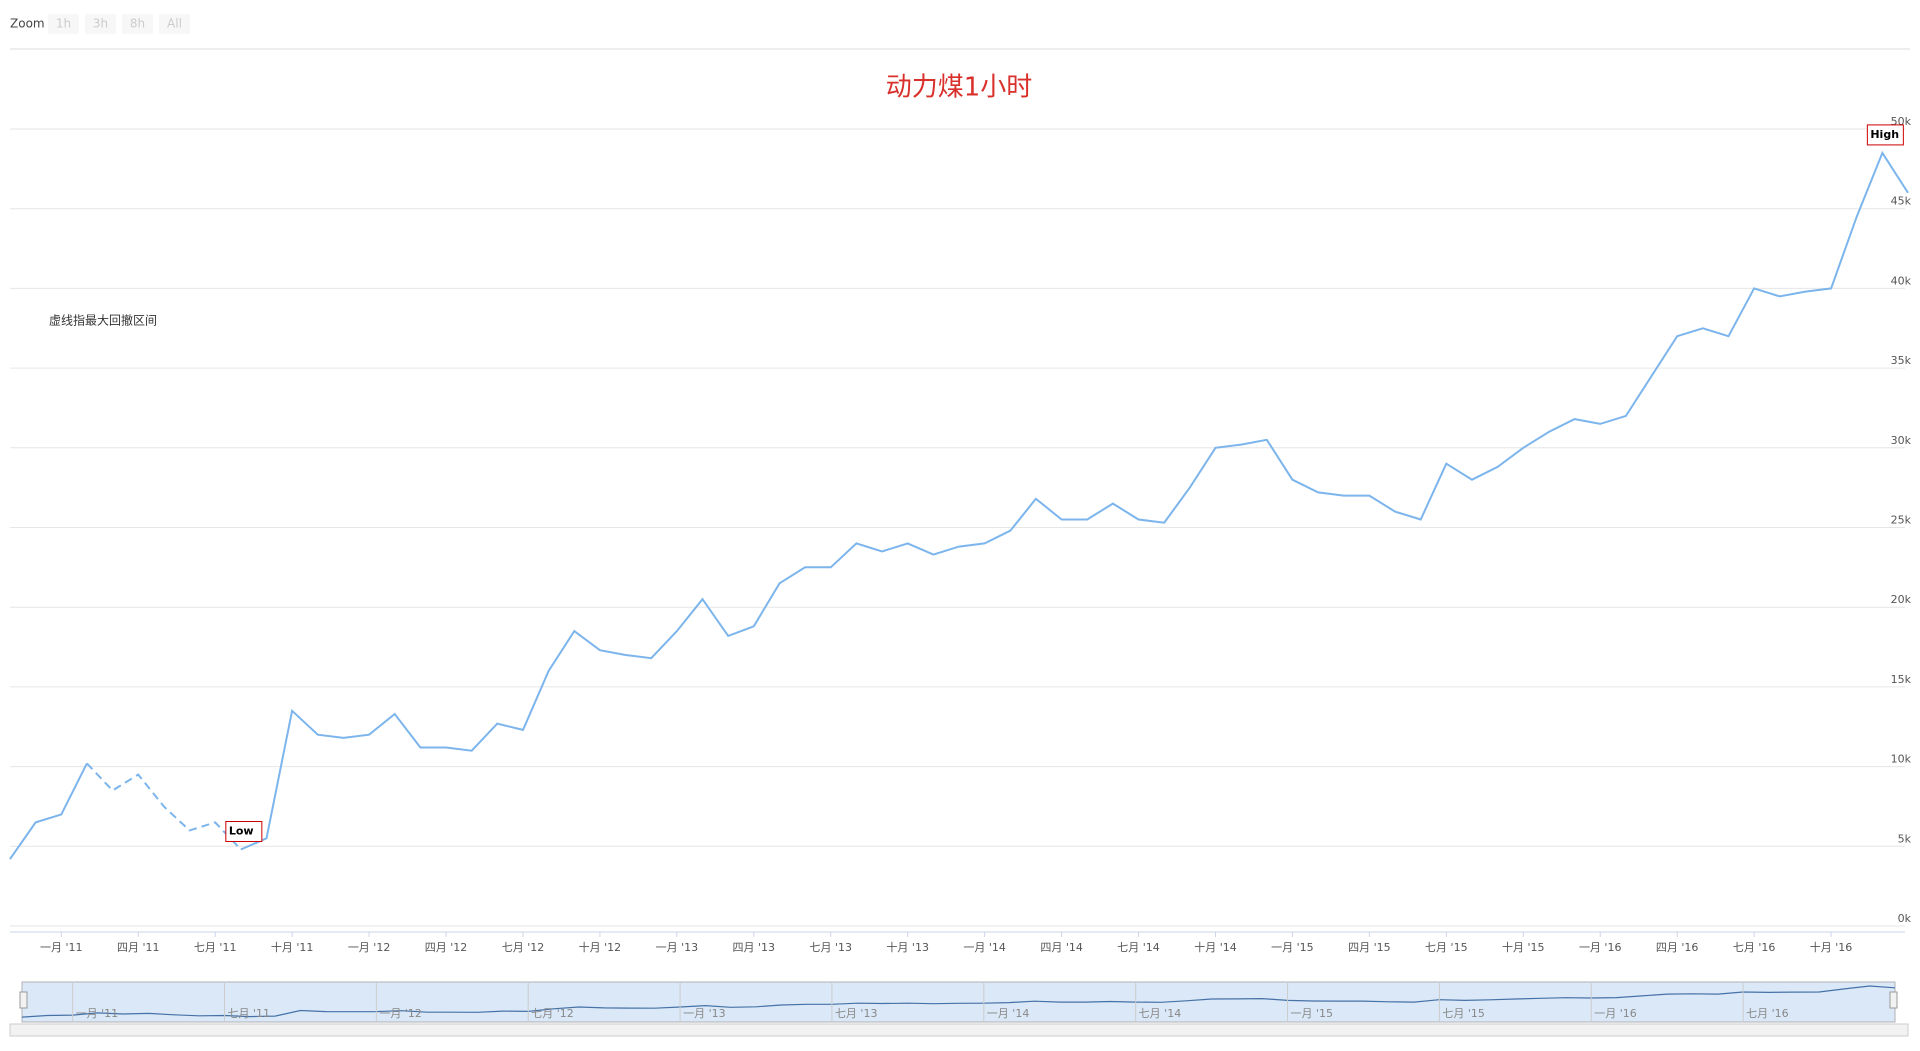  Describe the element at coordinates (1446, 947) in the screenshot. I see `x-tick-label: 七月 '15` at that location.